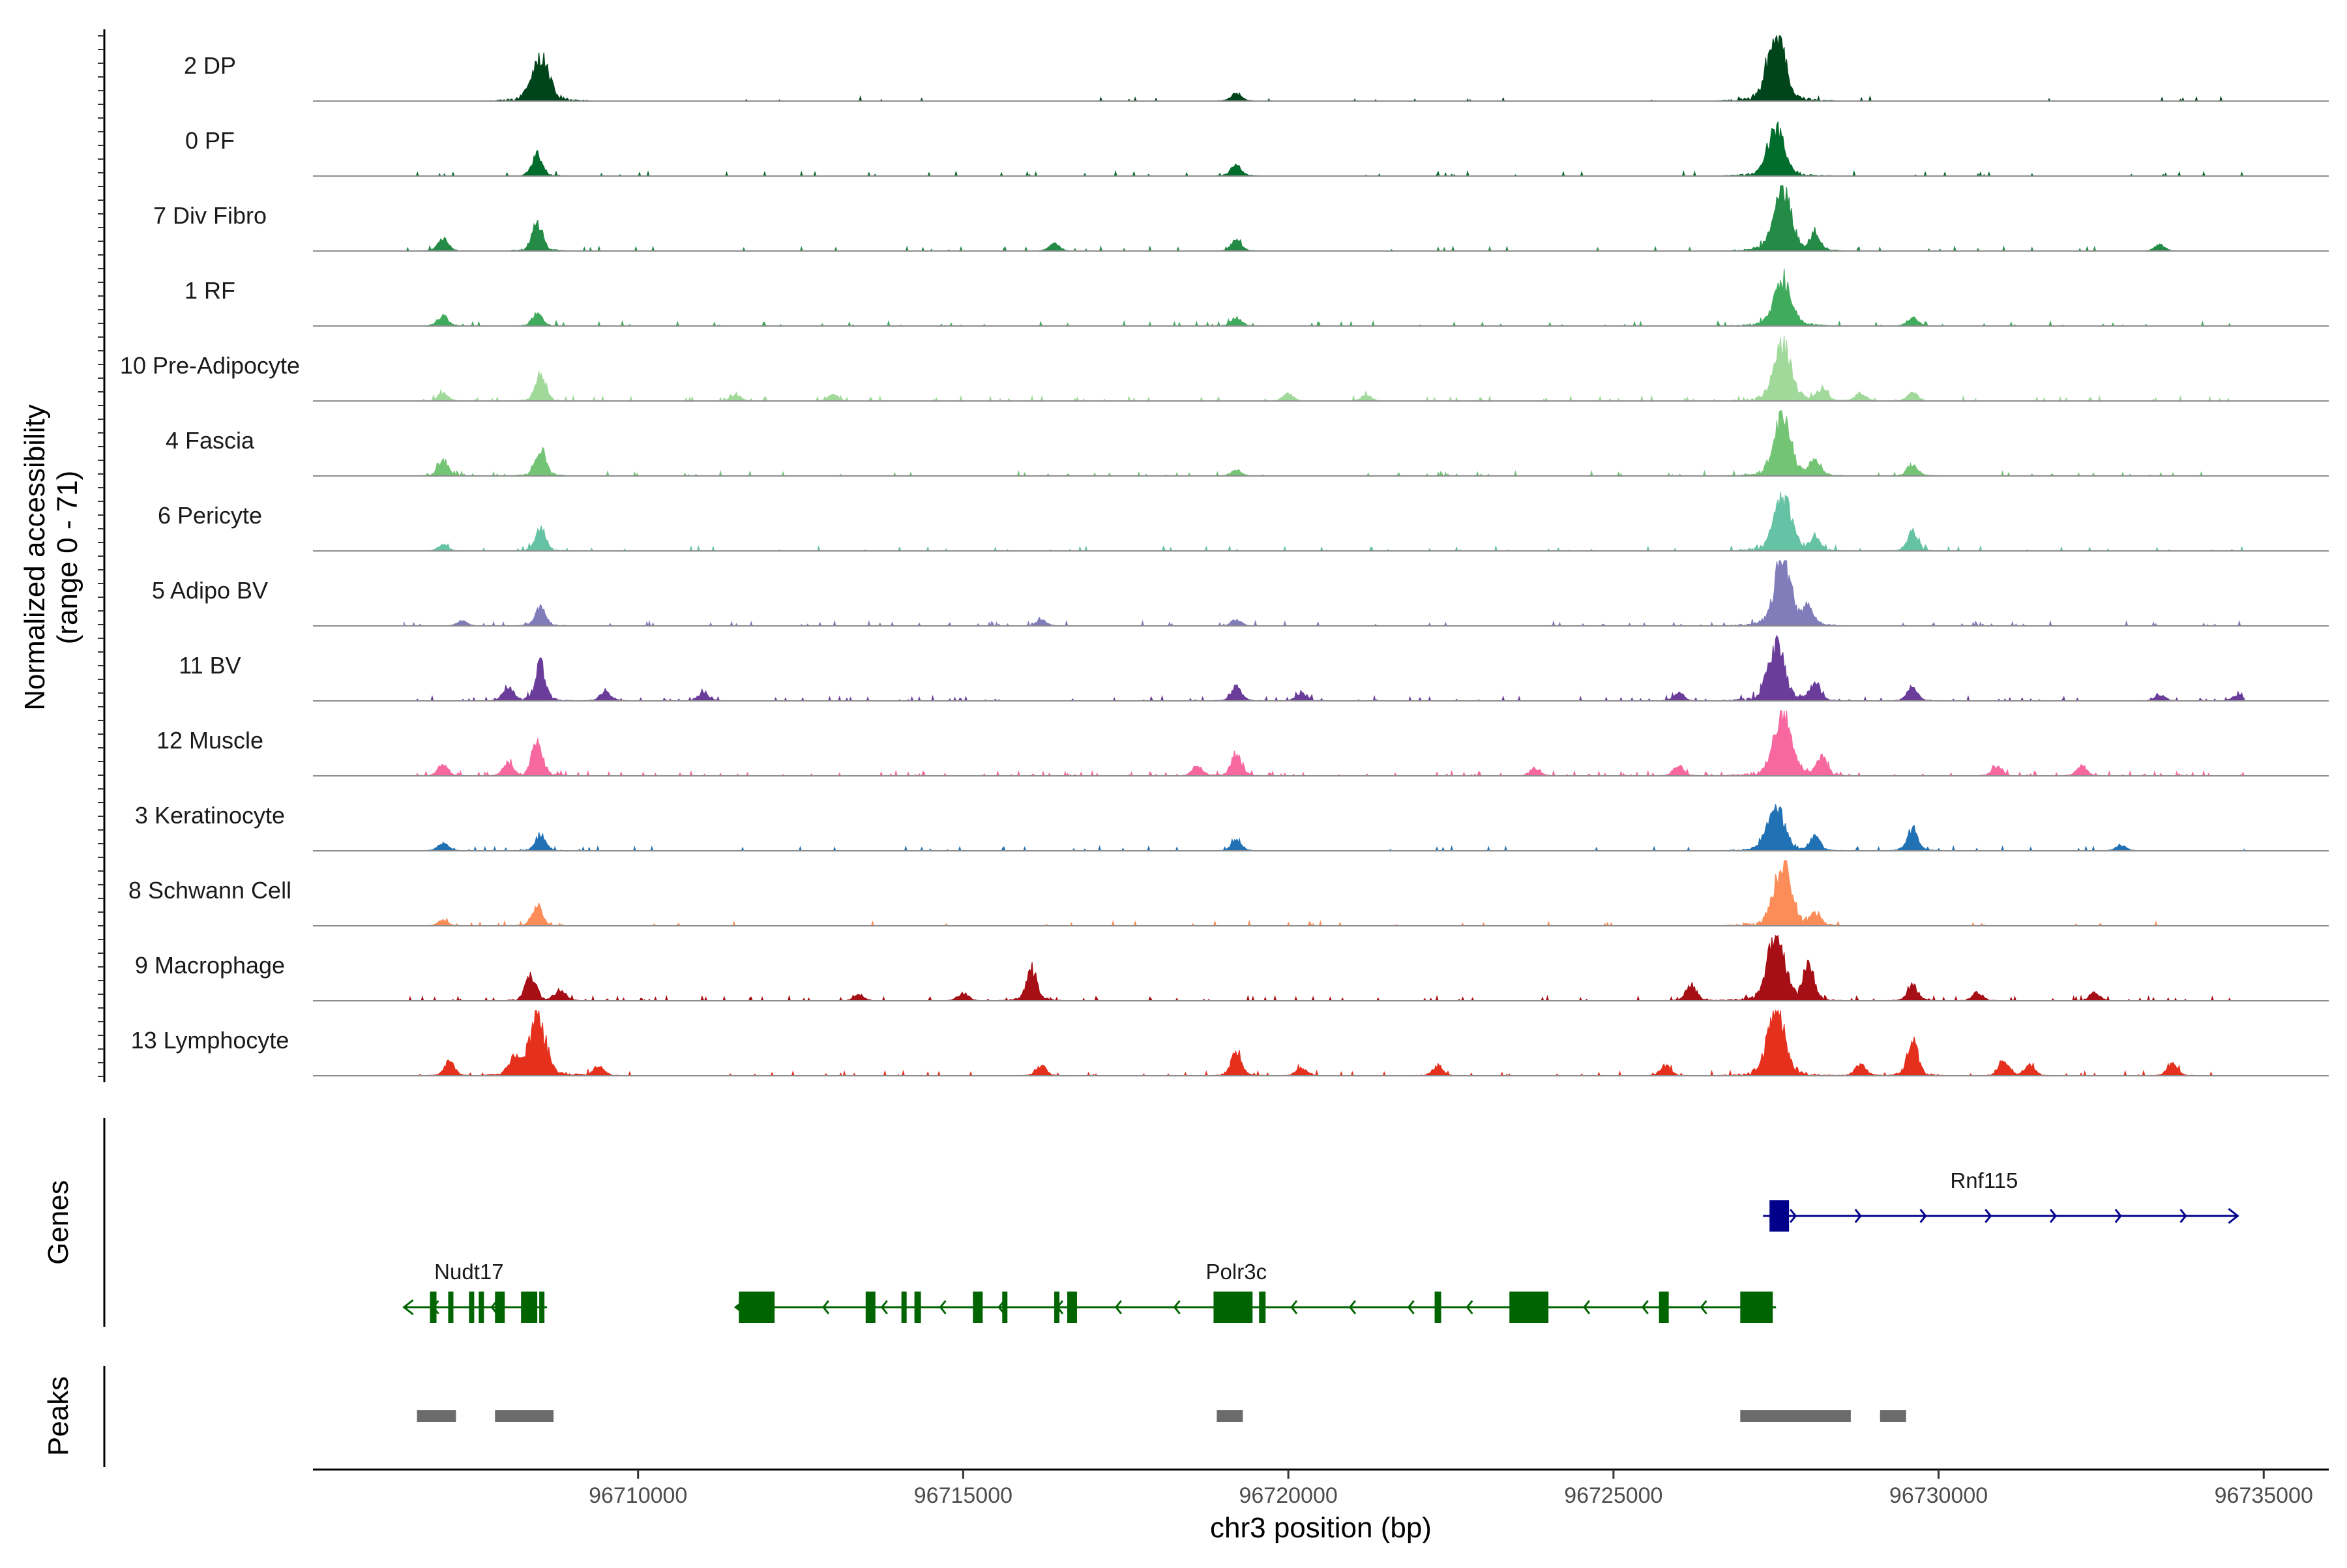 This screenshot has height=1568, width=2347. I want to click on track-9: 11 BV, so click(1254, 668).